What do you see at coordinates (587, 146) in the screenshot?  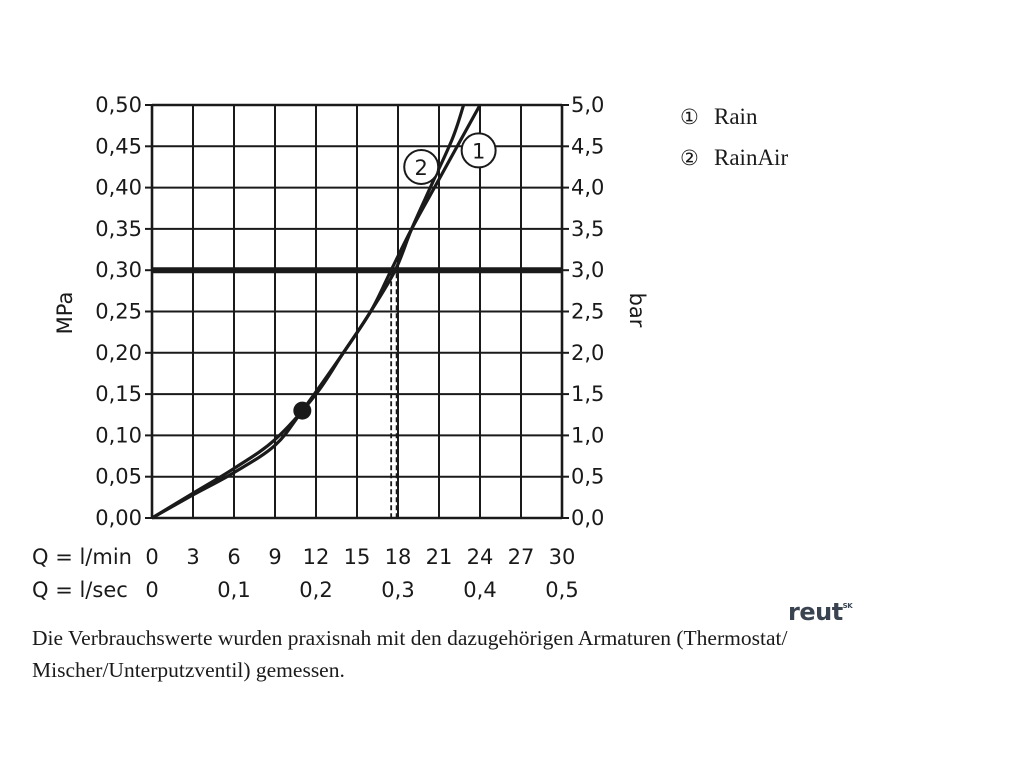 I see `y-right-tick-label: 4,5` at bounding box center [587, 146].